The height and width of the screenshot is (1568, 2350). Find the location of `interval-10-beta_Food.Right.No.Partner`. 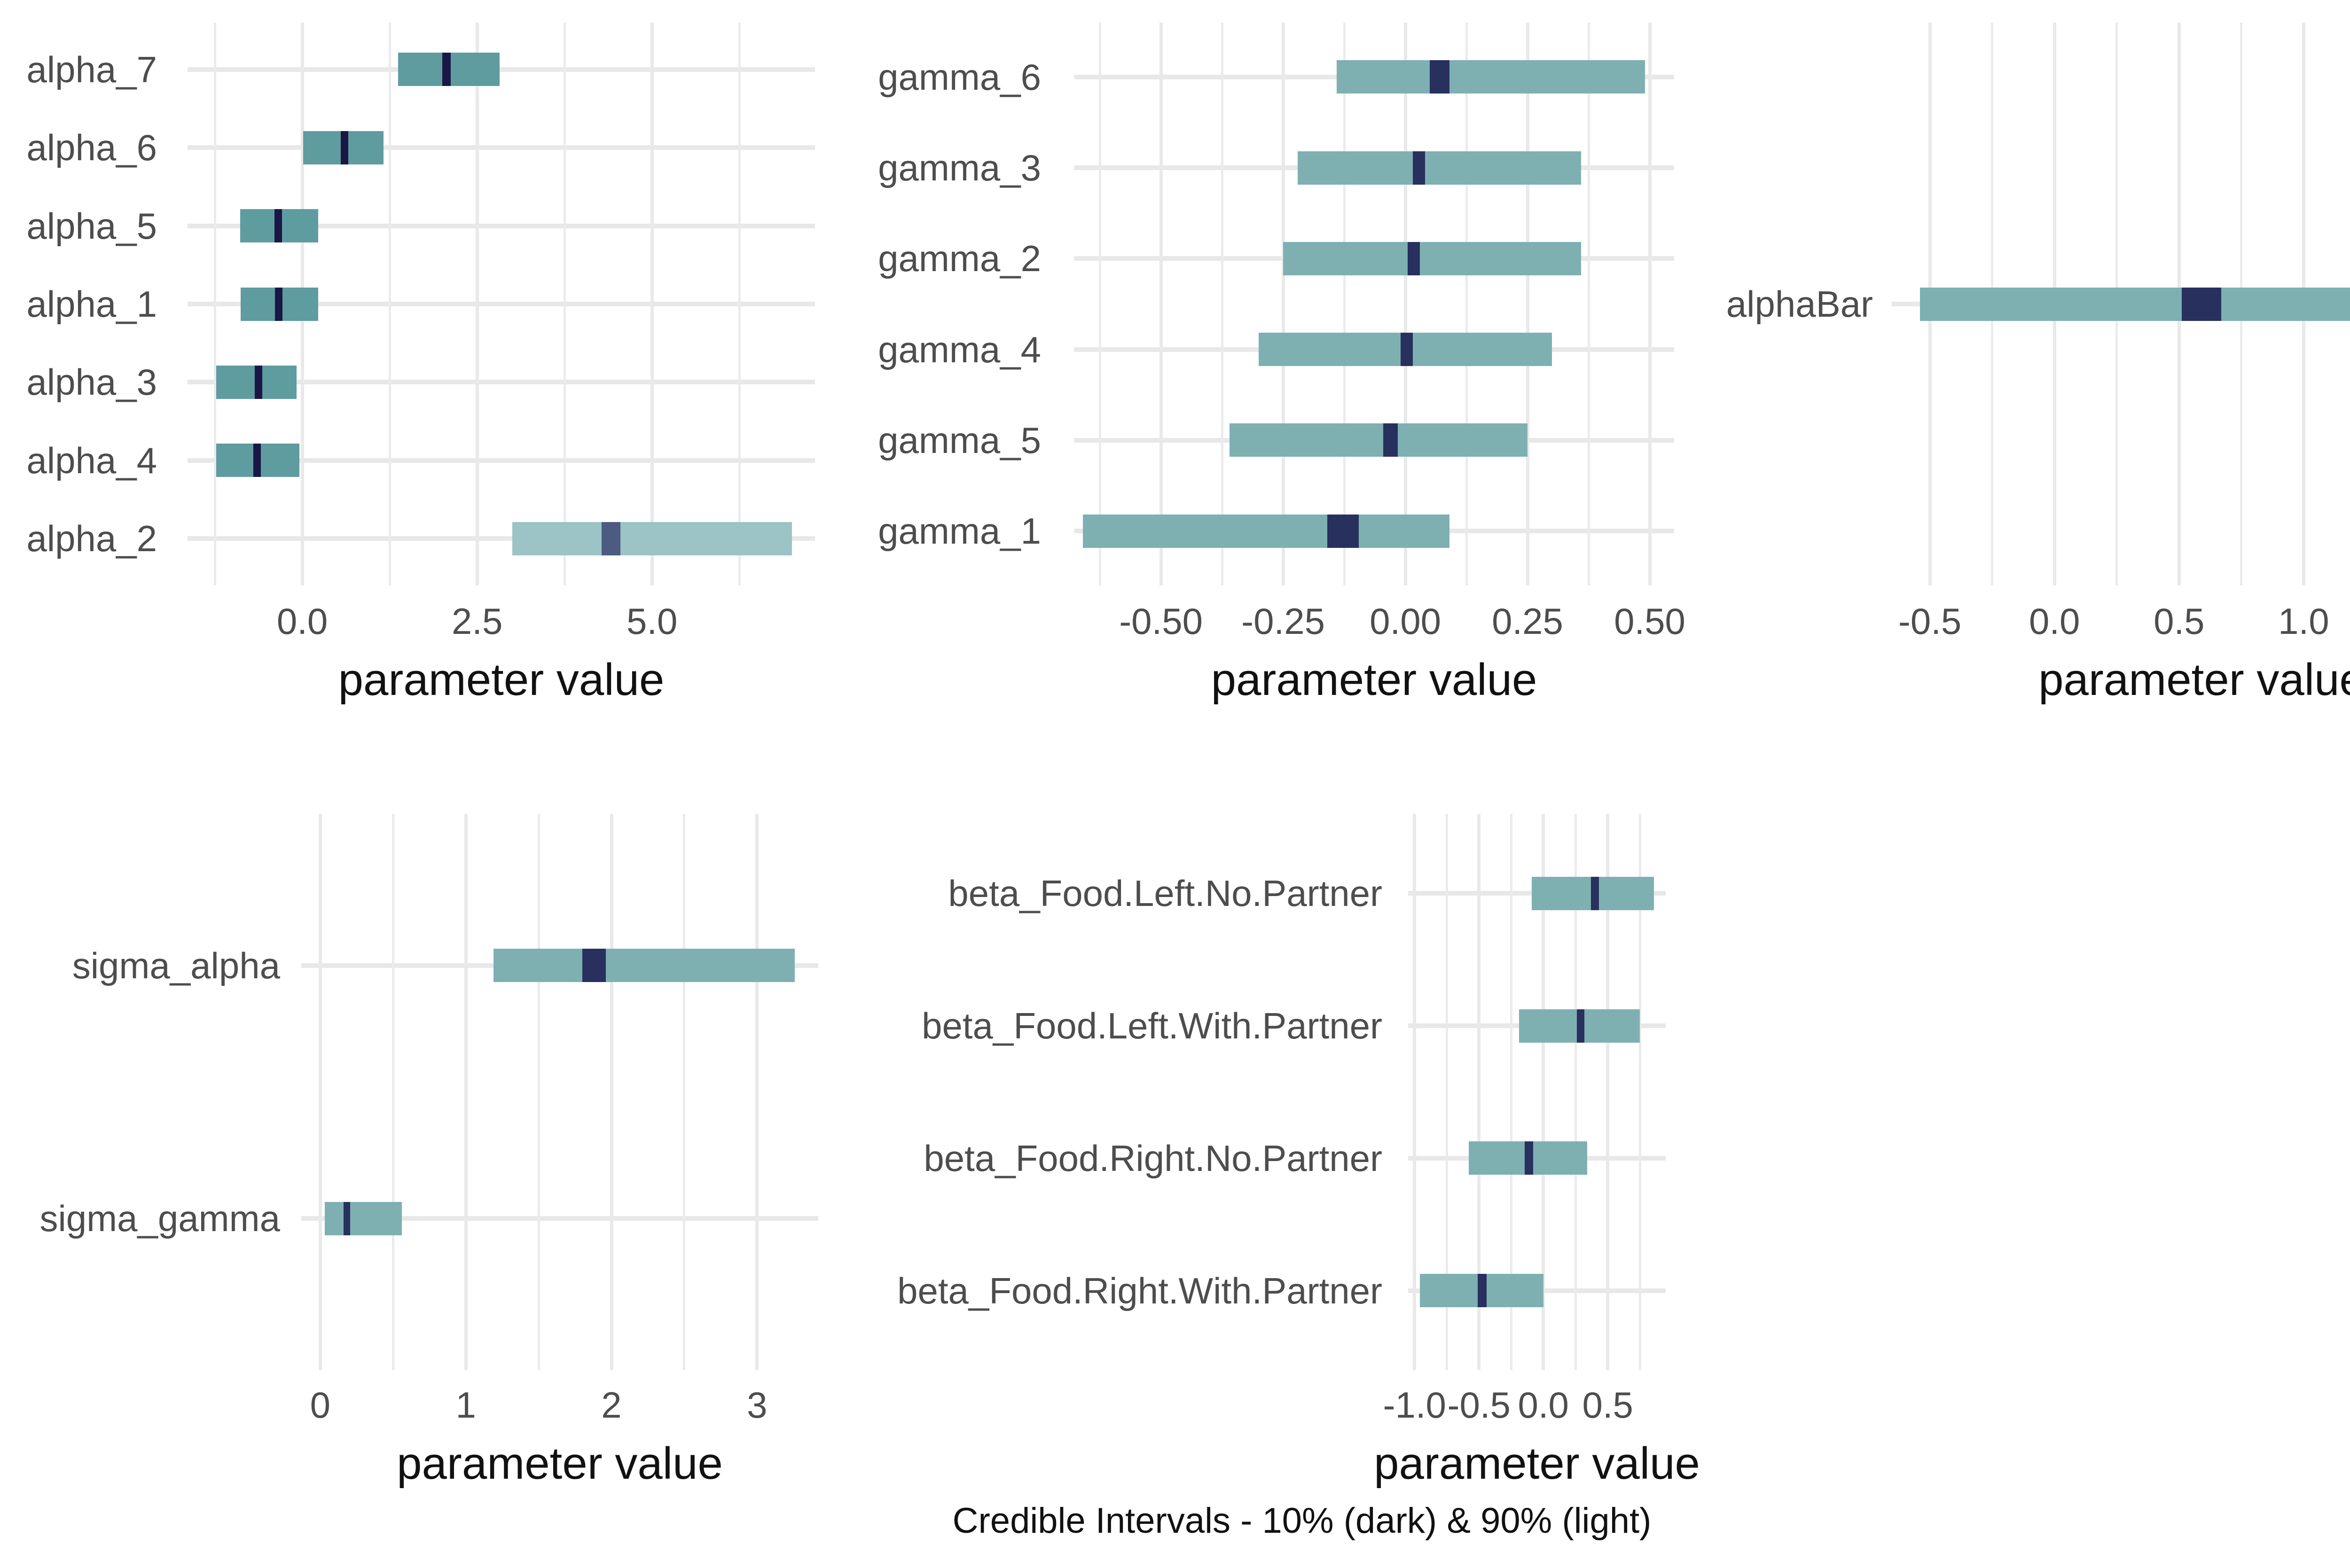

interval-10-beta_Food.Right.No.Partner is located at coordinates (1528, 1158).